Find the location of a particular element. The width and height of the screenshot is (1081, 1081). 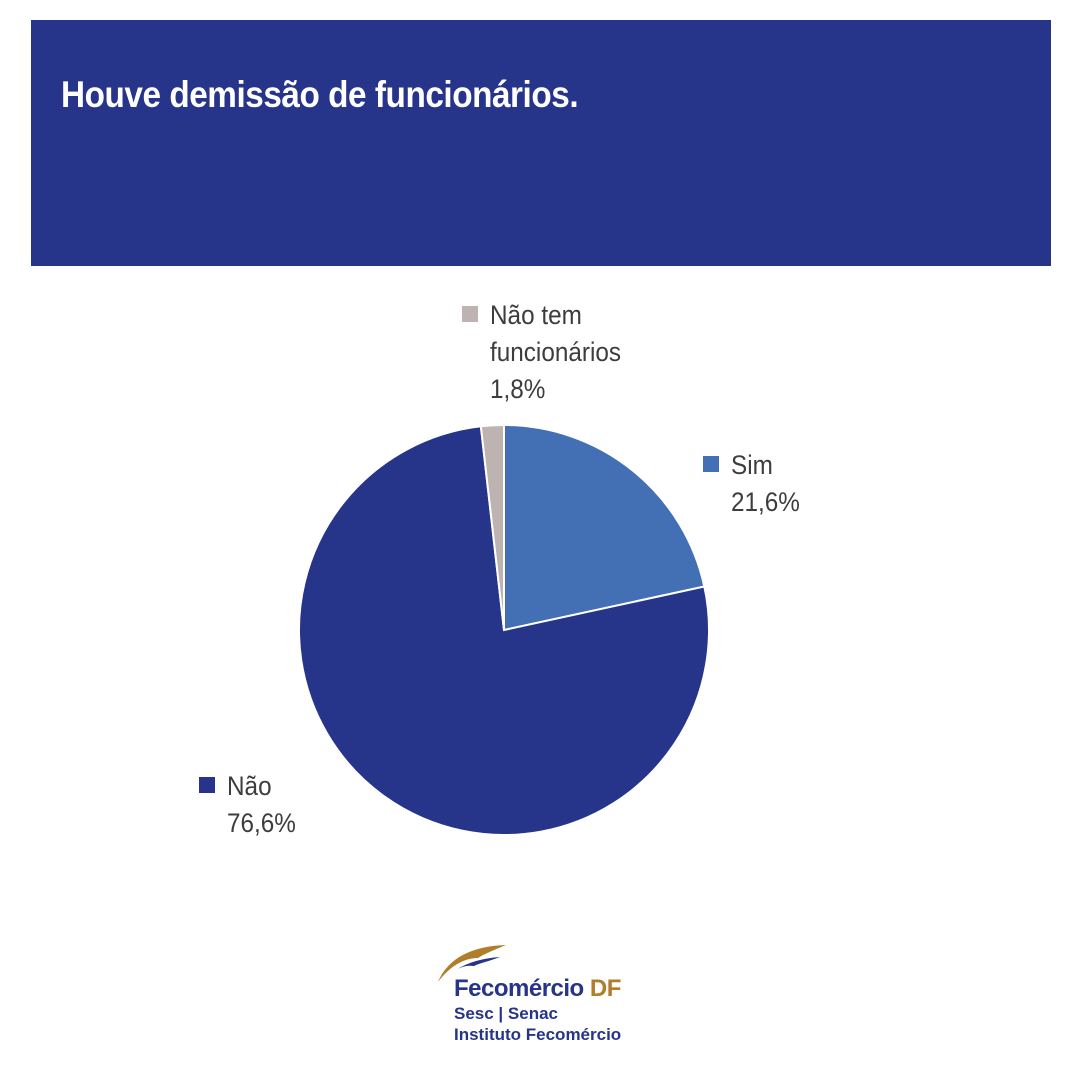

legend-label-nao: Não 76,6% is located at coordinates (261, 805).